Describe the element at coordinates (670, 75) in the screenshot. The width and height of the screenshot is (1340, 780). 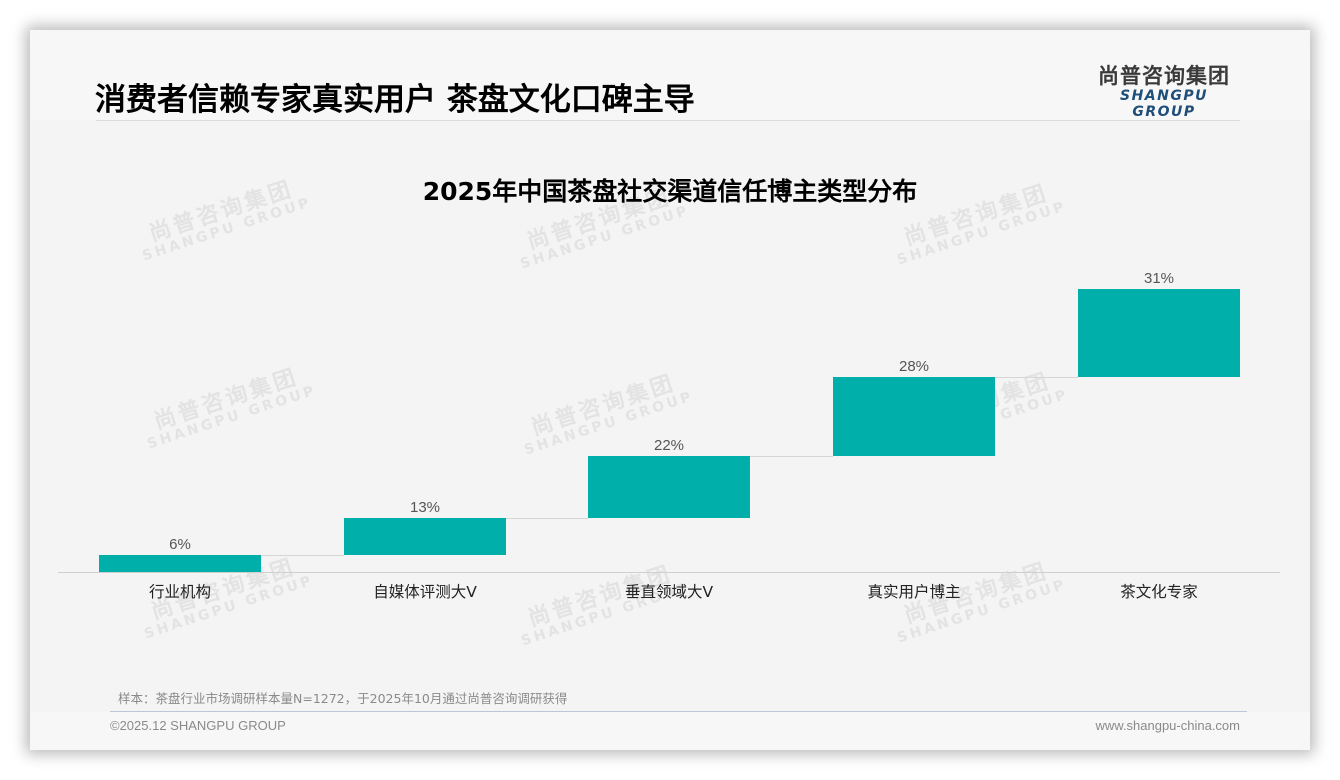
I see `header-band` at that location.